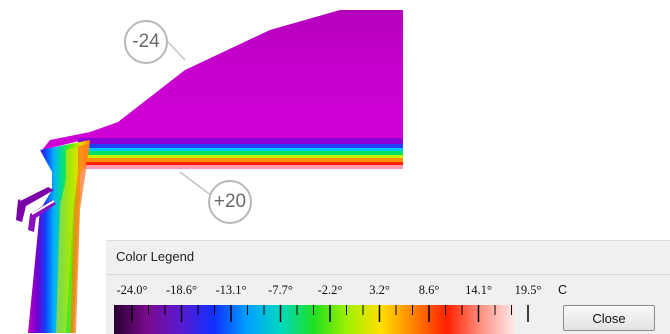  What do you see at coordinates (478, 290) in the screenshot?
I see `legend-tick-label: 14.1°` at bounding box center [478, 290].